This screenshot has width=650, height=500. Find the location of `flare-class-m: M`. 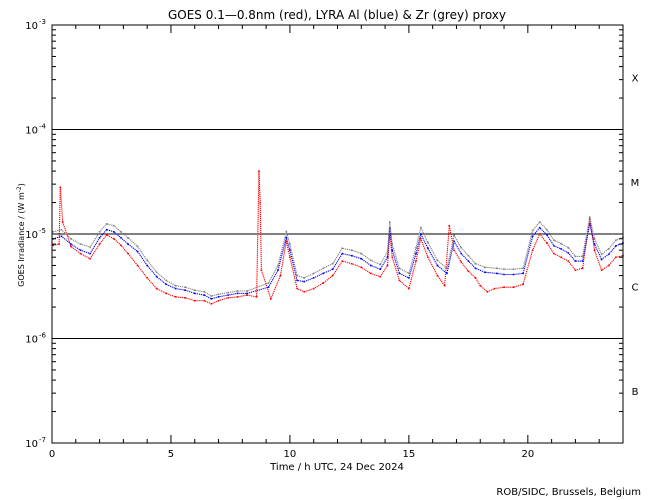

flare-class-m: M is located at coordinates (635, 183).